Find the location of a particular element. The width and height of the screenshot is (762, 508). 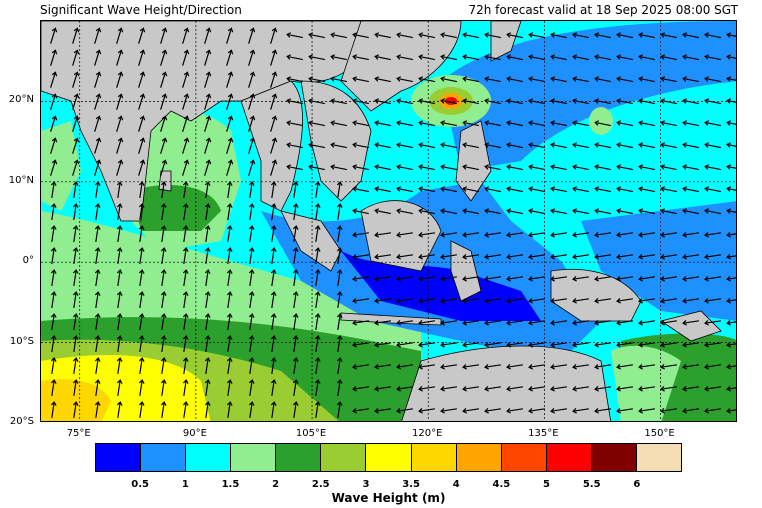

latitude-label: 10°S is located at coordinates (21, 341).